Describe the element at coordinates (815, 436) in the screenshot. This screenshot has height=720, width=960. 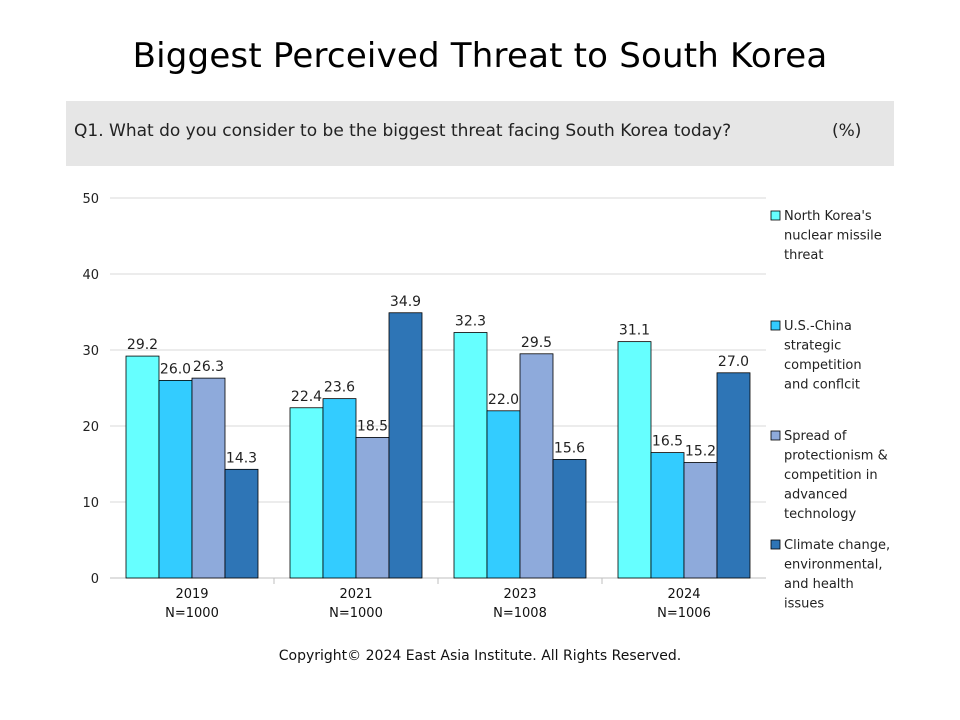
I see `legend-label: Spread of` at that location.